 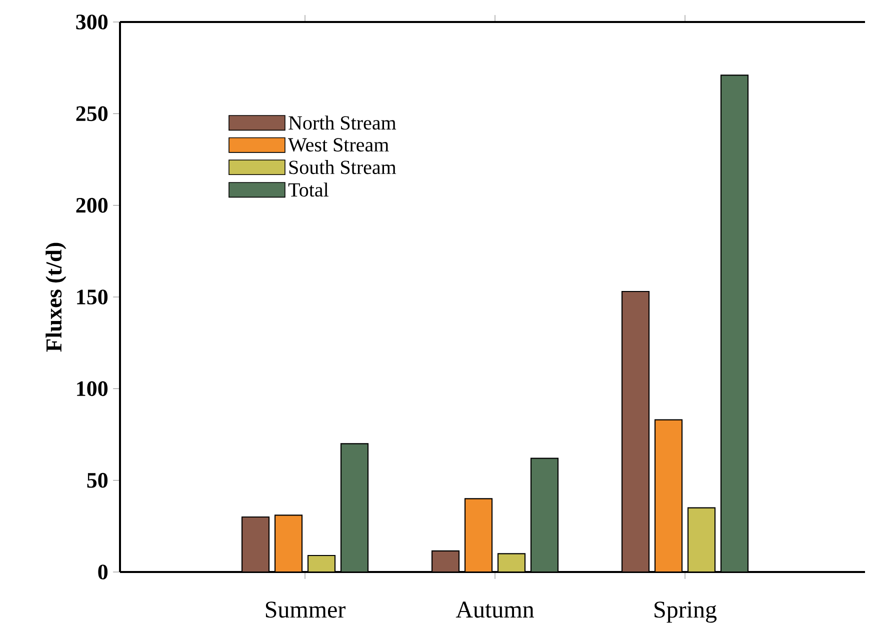 I want to click on y-tick-label: 250, so click(x=92, y=114).